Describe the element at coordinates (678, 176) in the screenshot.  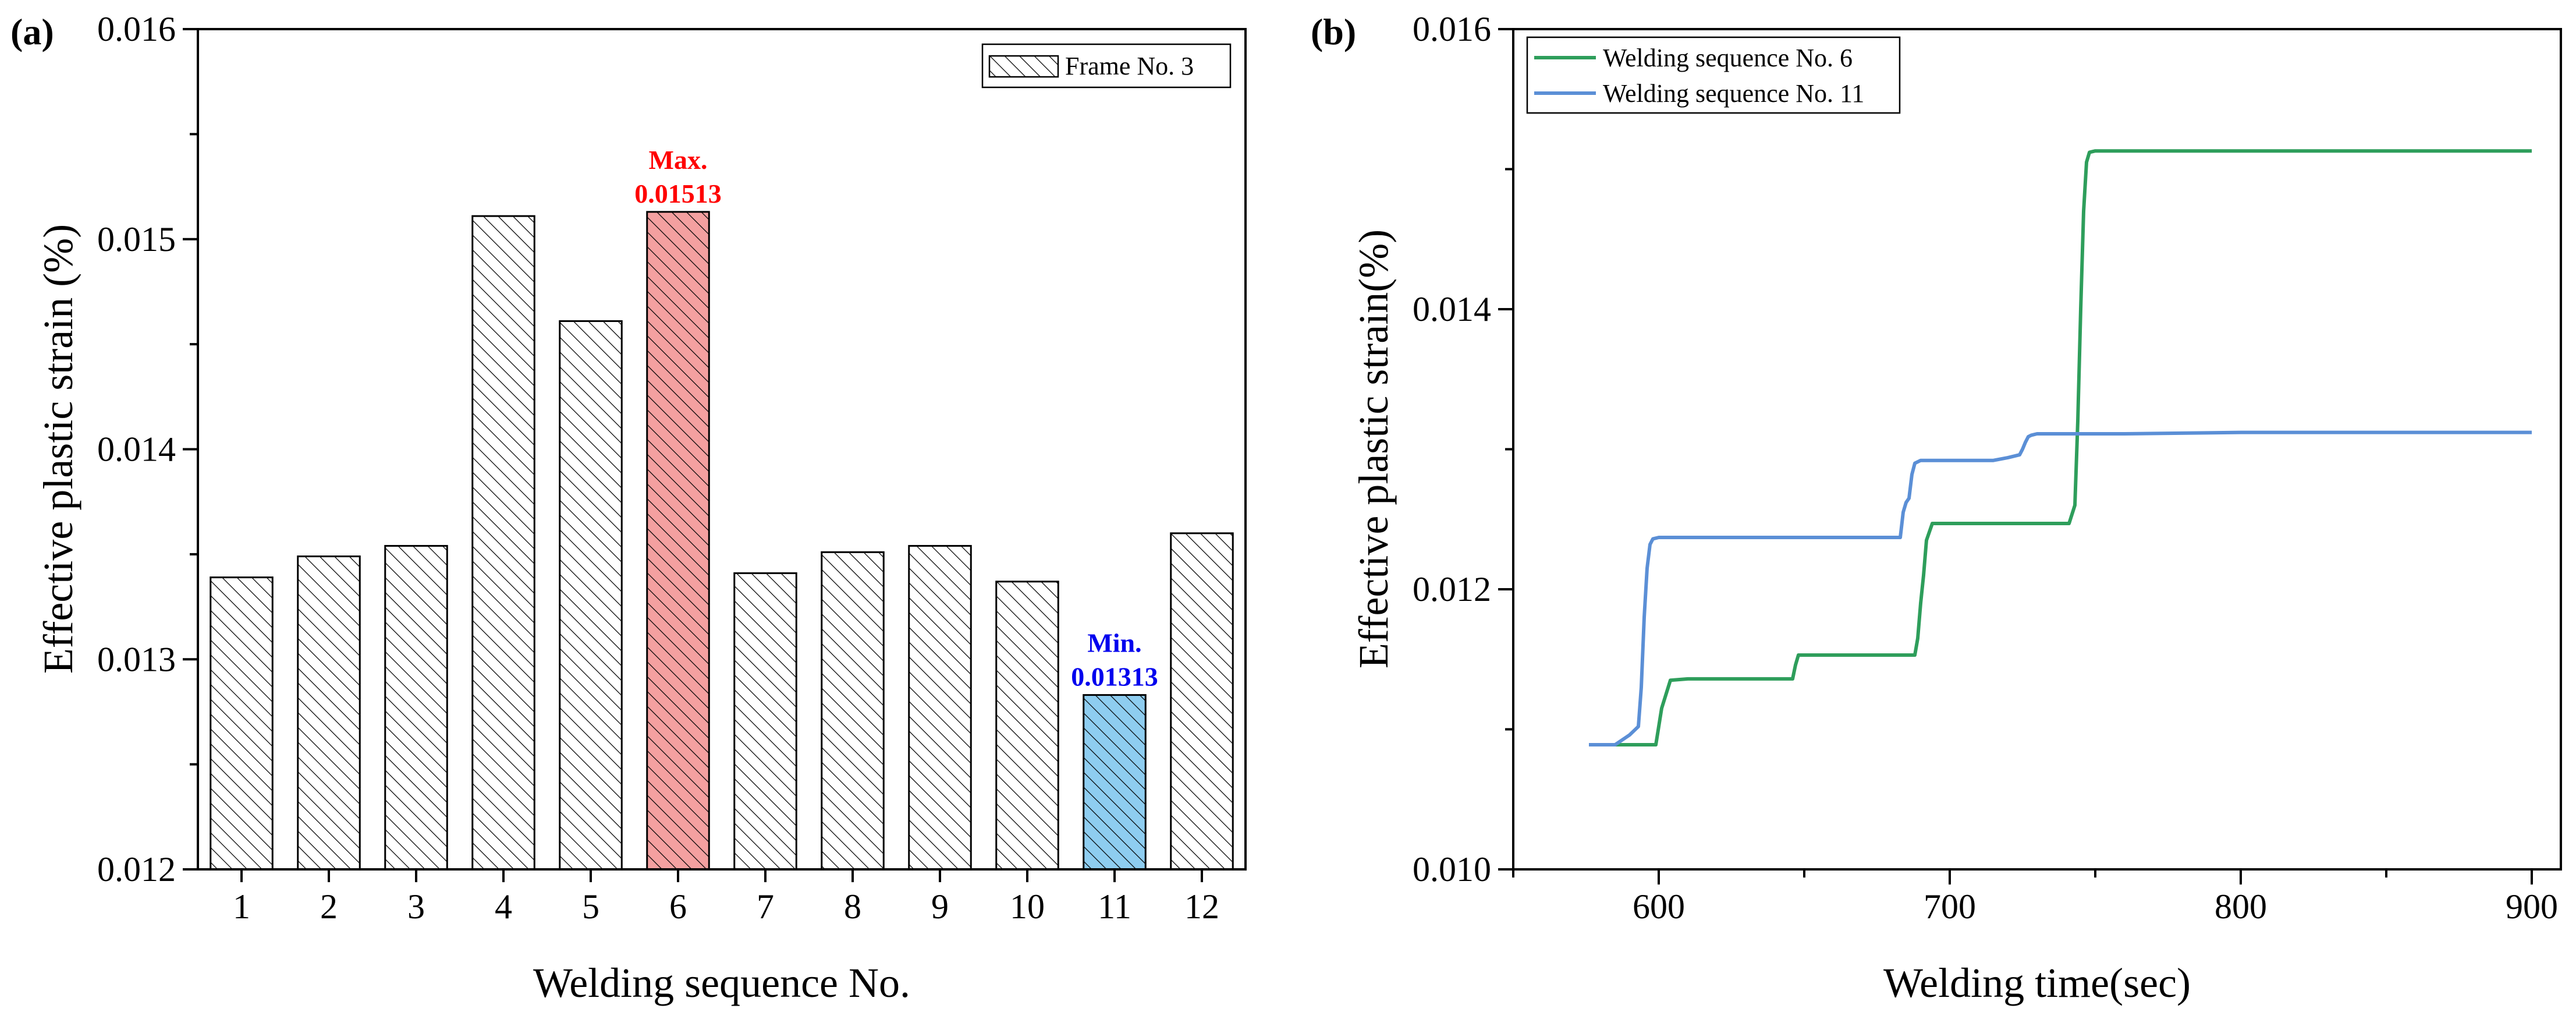
I see `annotation-max: Max. 0.01513` at that location.